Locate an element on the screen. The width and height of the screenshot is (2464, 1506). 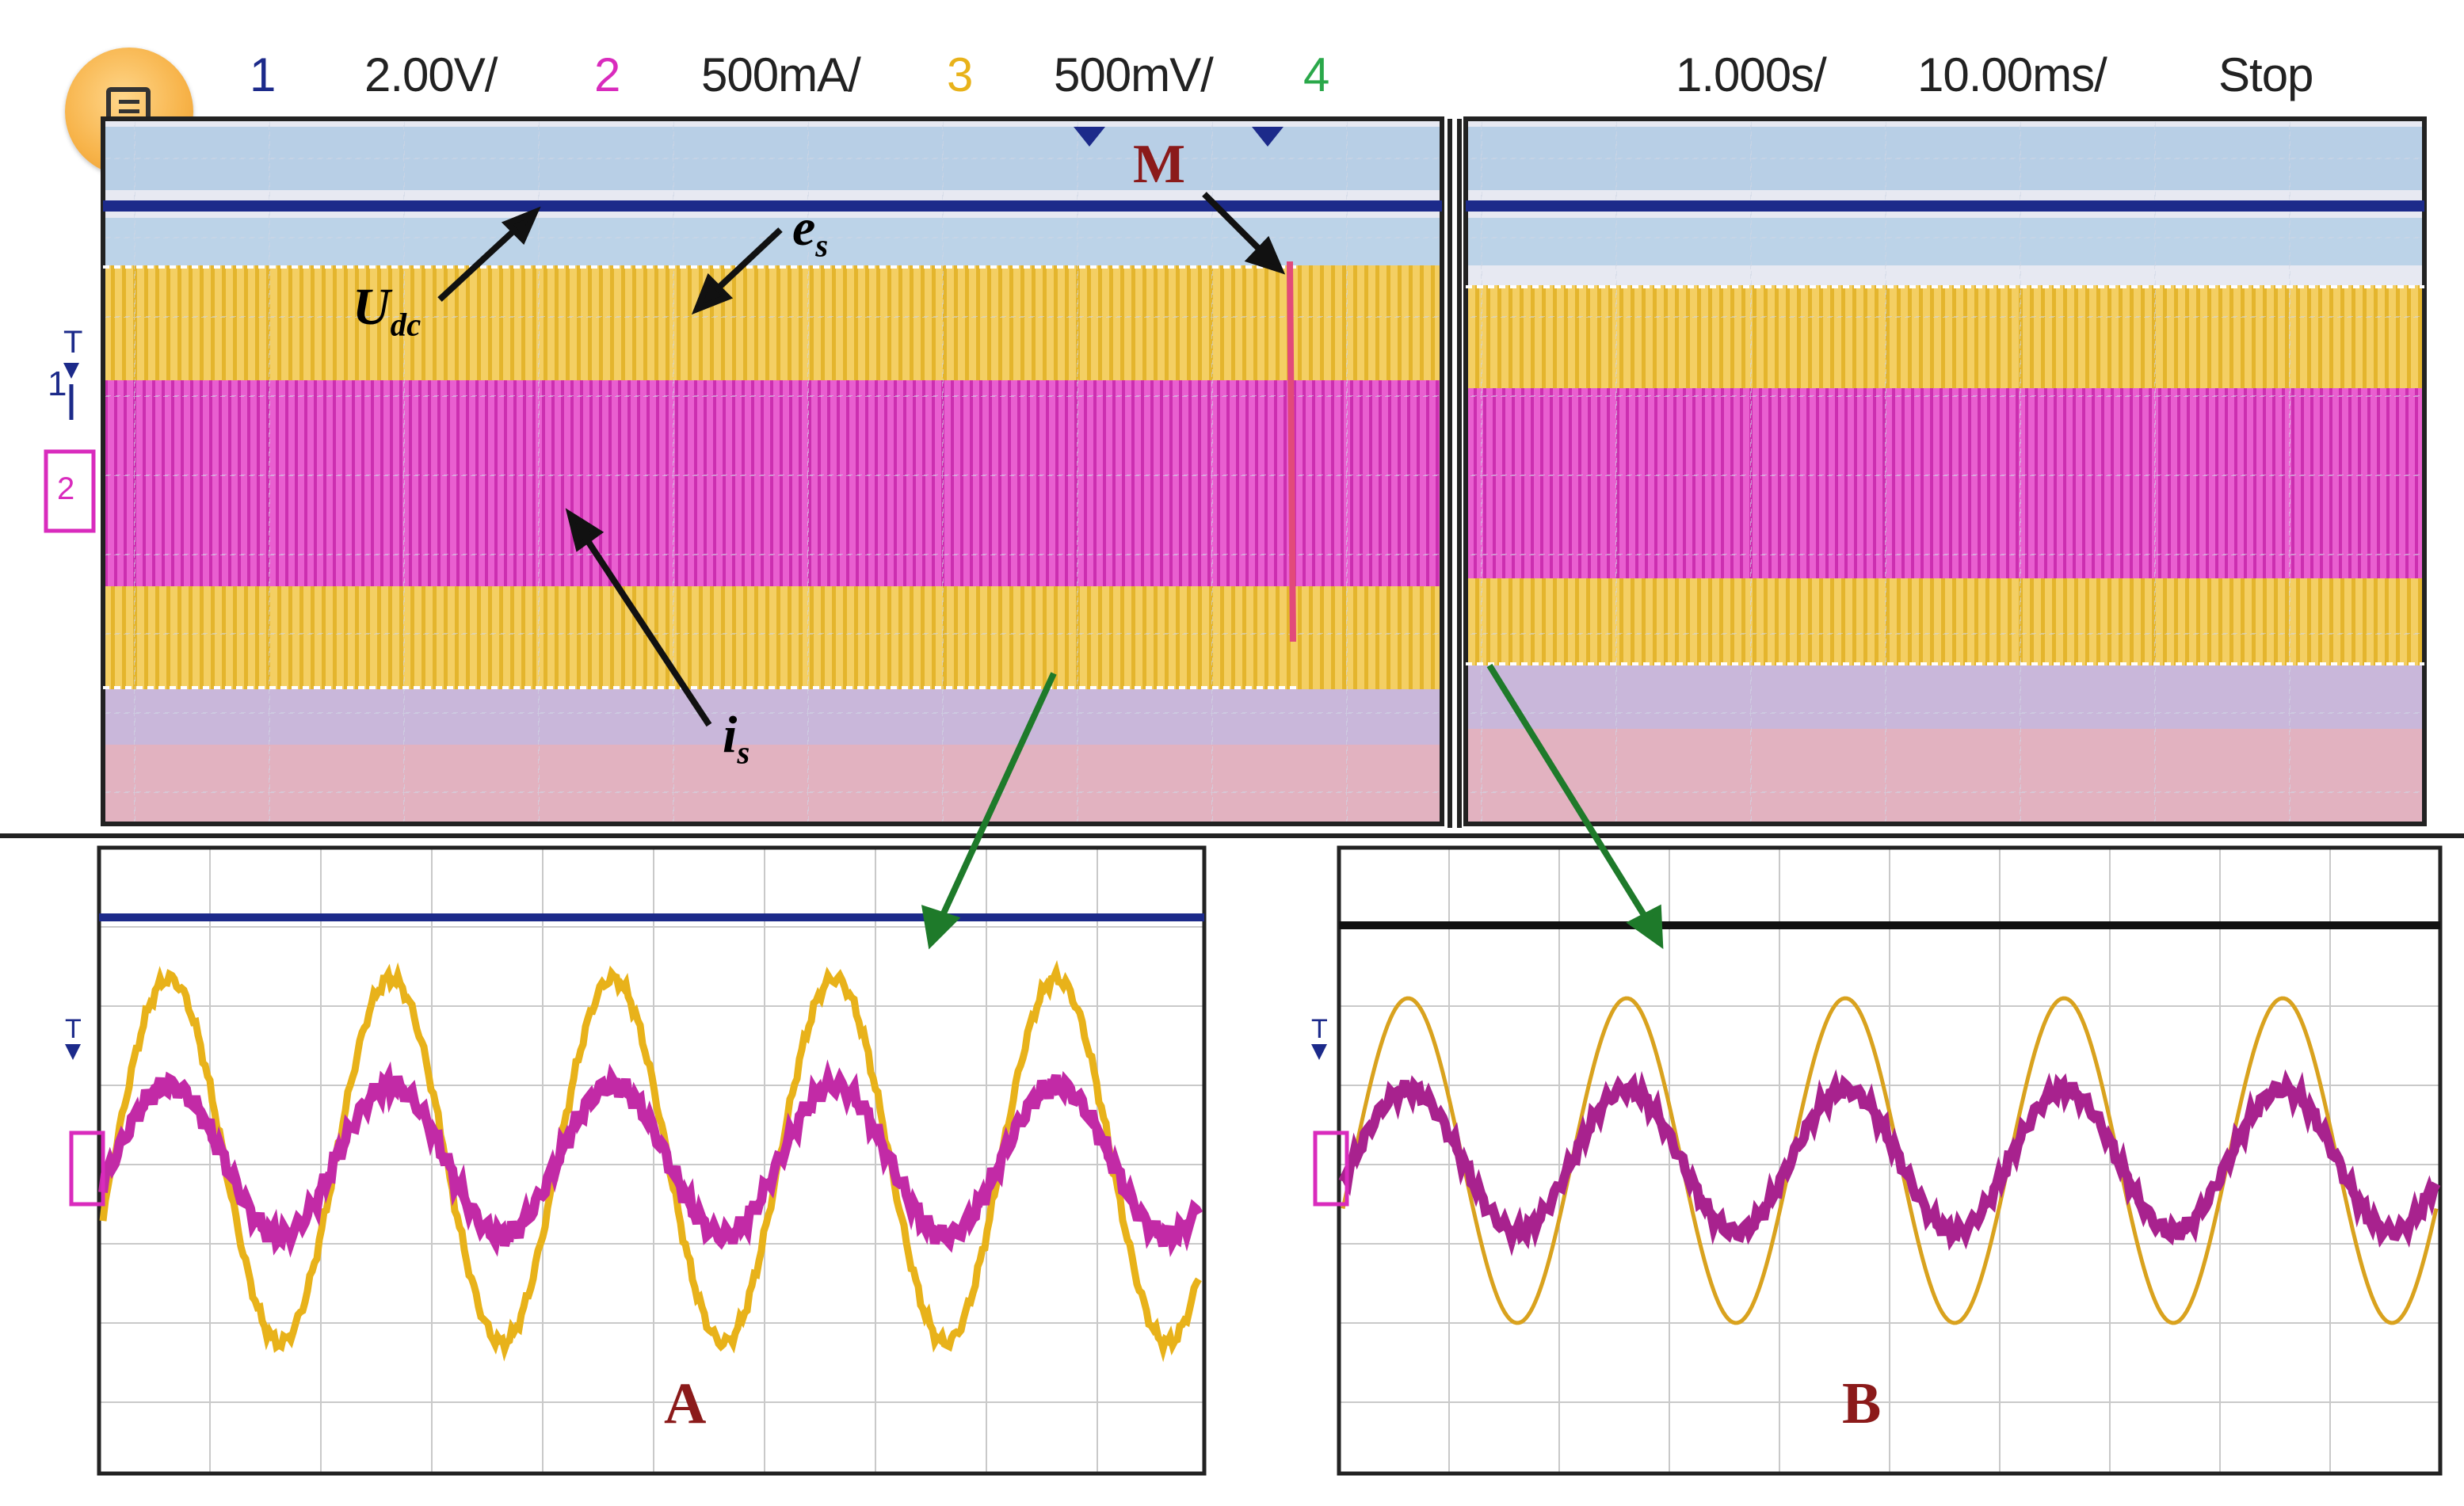
is-trace-zoom-b is located at coordinates (1889, 1162).